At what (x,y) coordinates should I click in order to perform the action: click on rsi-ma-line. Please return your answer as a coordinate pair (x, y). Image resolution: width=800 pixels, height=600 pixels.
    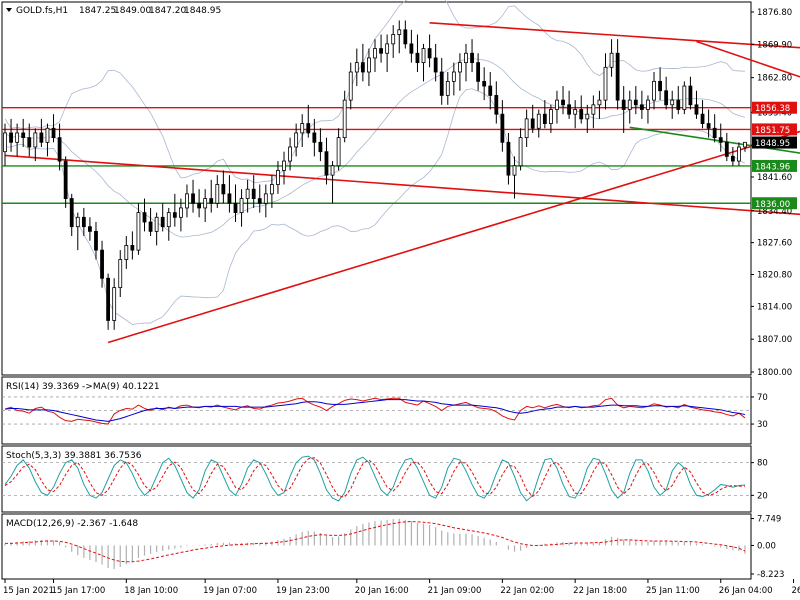
    Looking at the image, I should click on (375, 410).